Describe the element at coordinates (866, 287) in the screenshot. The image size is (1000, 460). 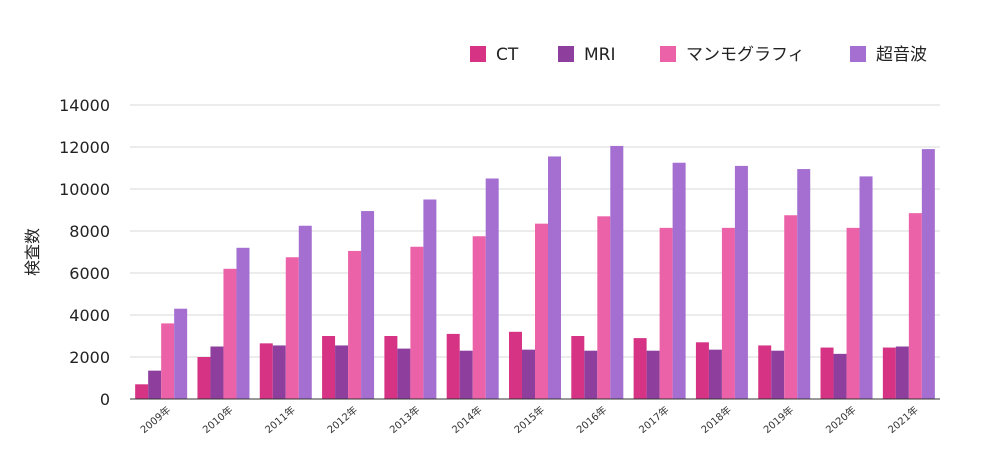
I see `bar-超音波-2020年` at that location.